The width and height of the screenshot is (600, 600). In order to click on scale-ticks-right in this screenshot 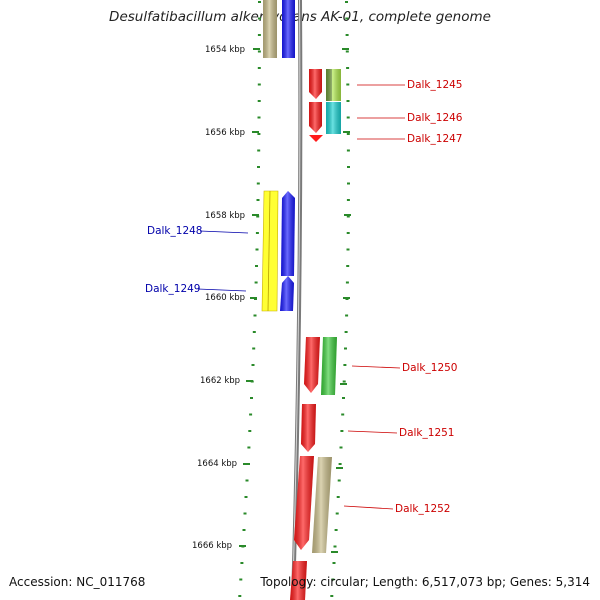, I will do `click(340, 299)`.